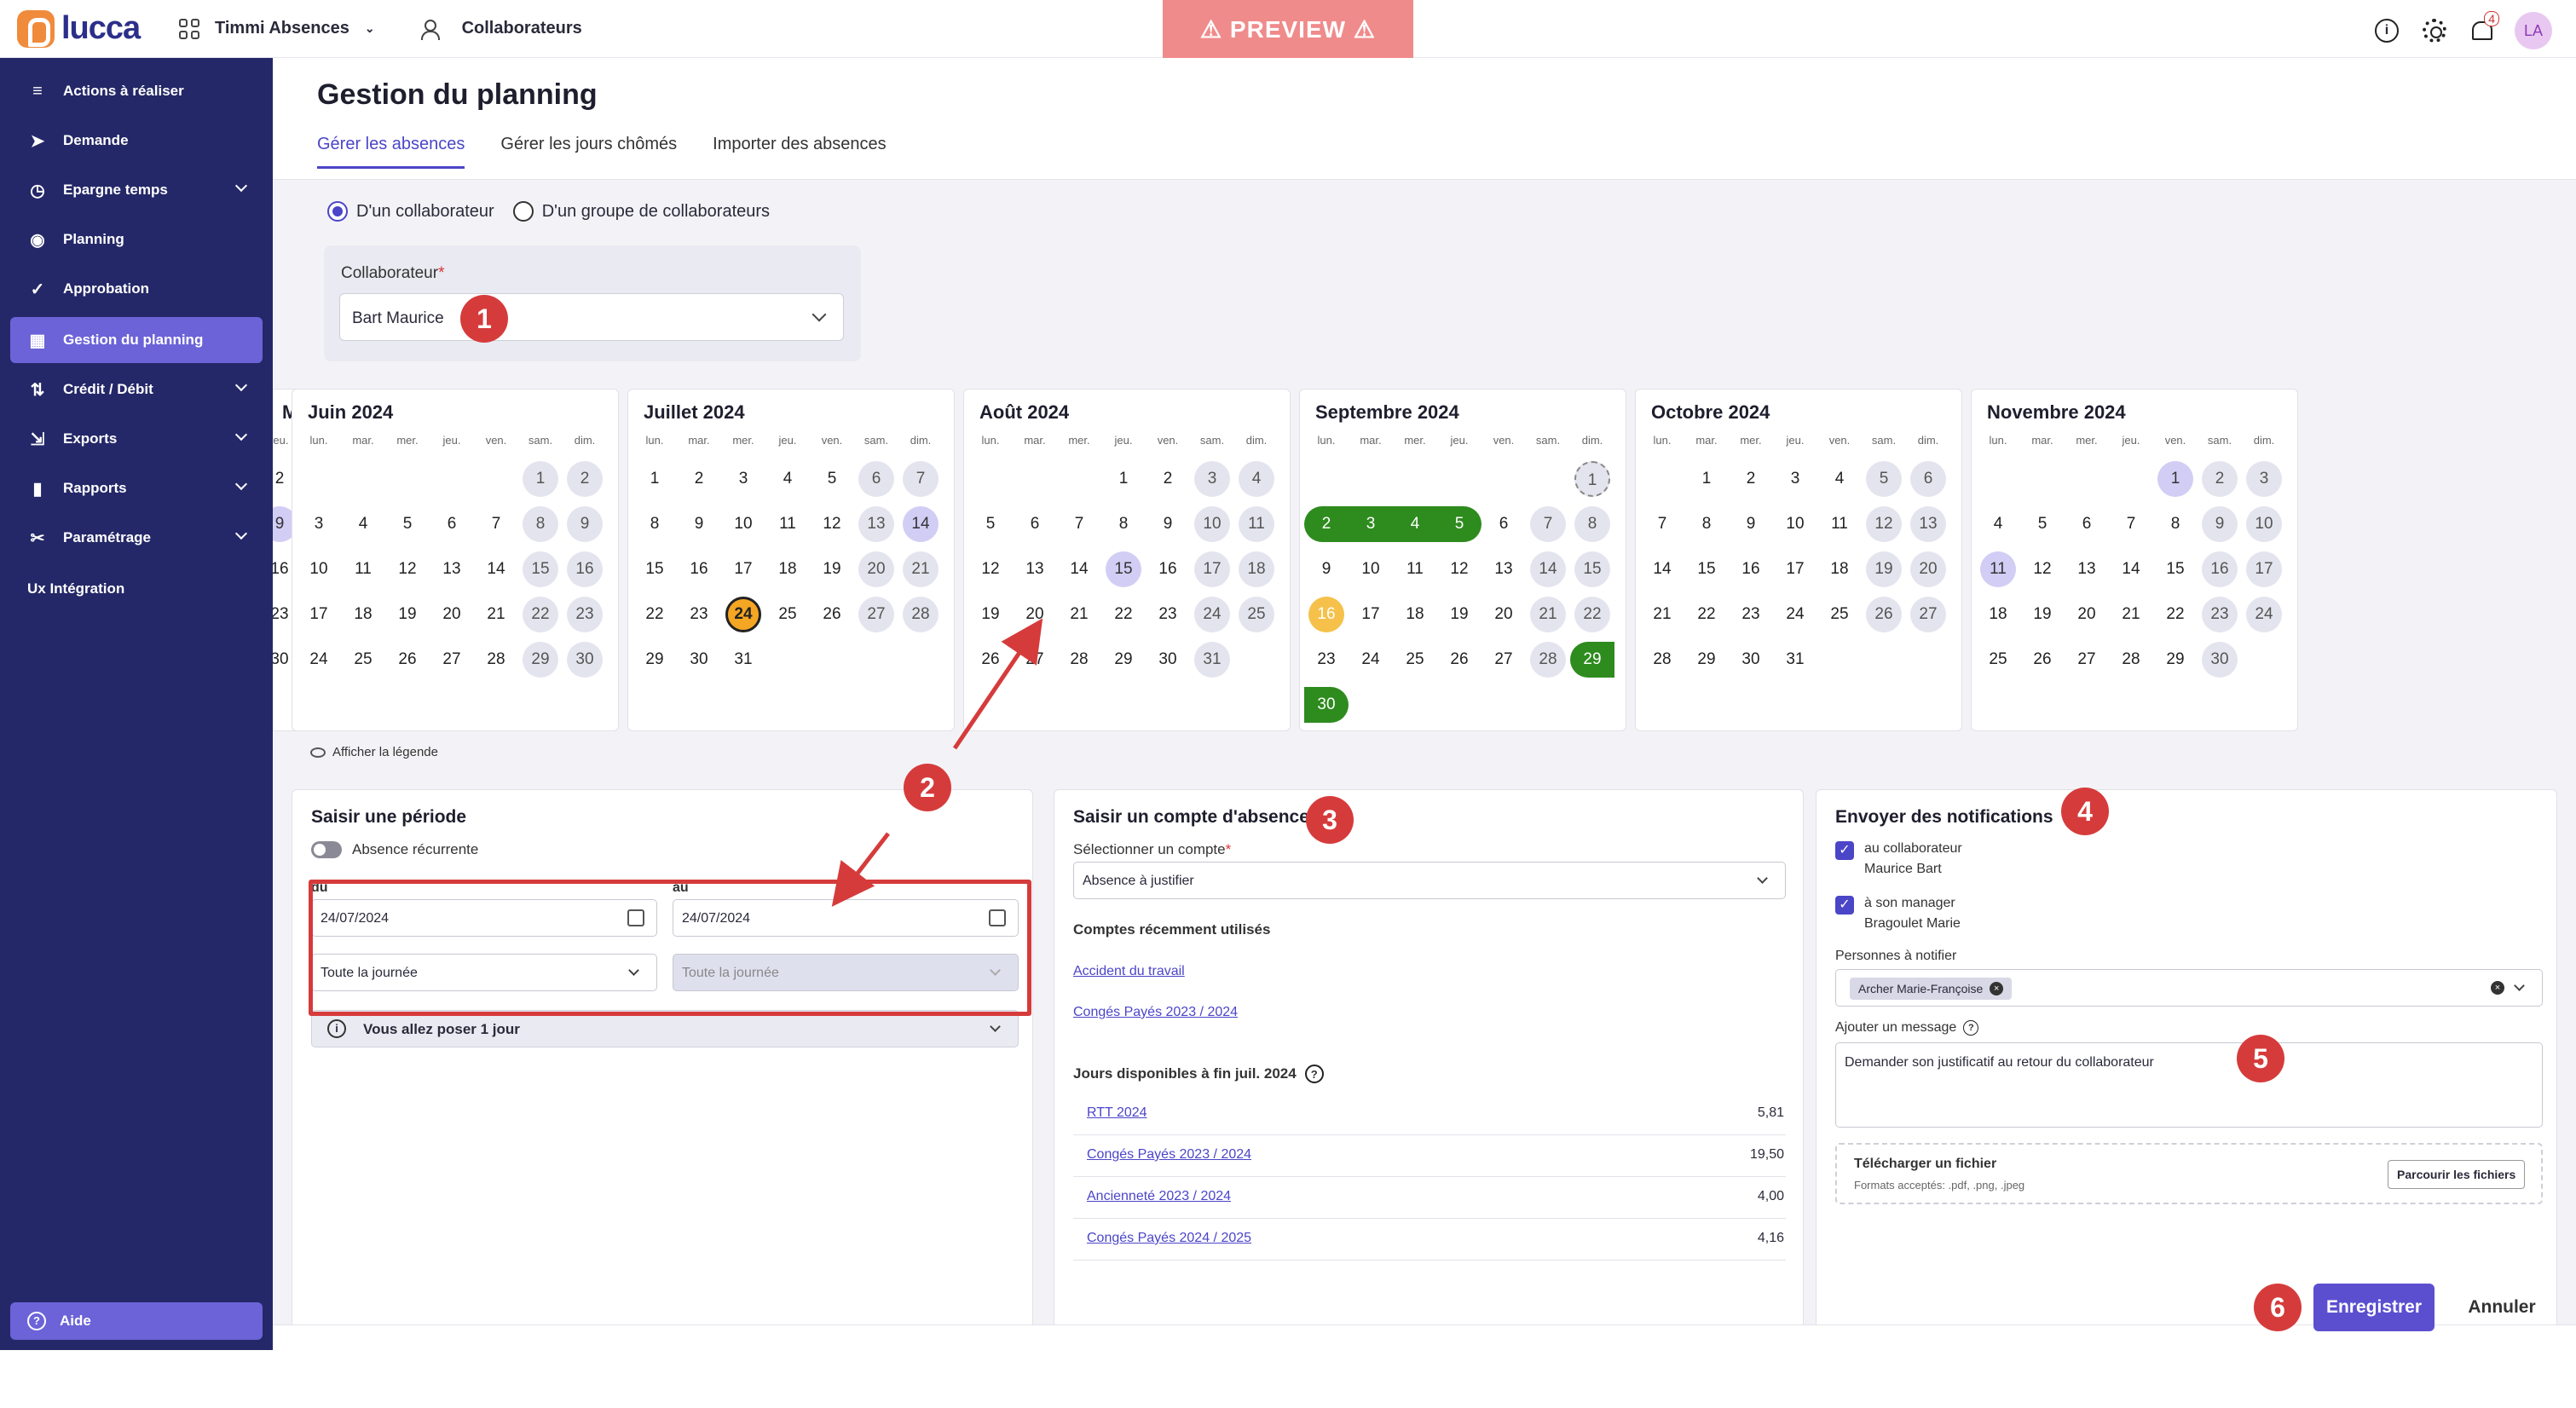  I want to click on calendar-day: 24, so click(1212, 614).